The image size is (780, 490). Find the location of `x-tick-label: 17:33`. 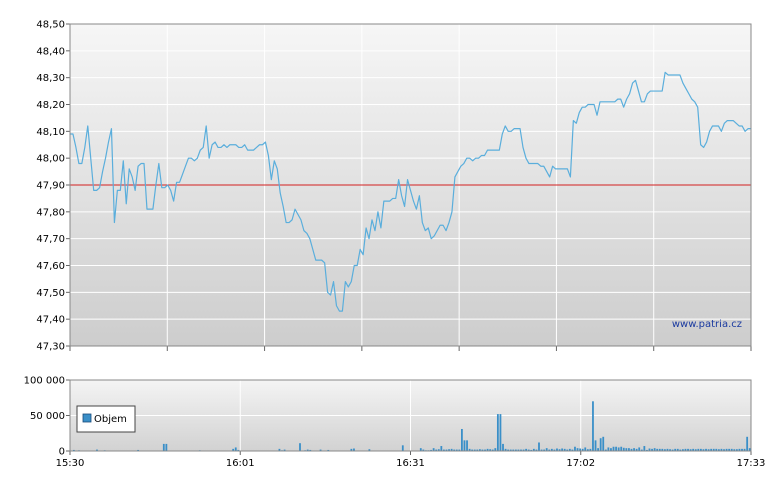

x-tick-label: 17:33 is located at coordinates (751, 463).